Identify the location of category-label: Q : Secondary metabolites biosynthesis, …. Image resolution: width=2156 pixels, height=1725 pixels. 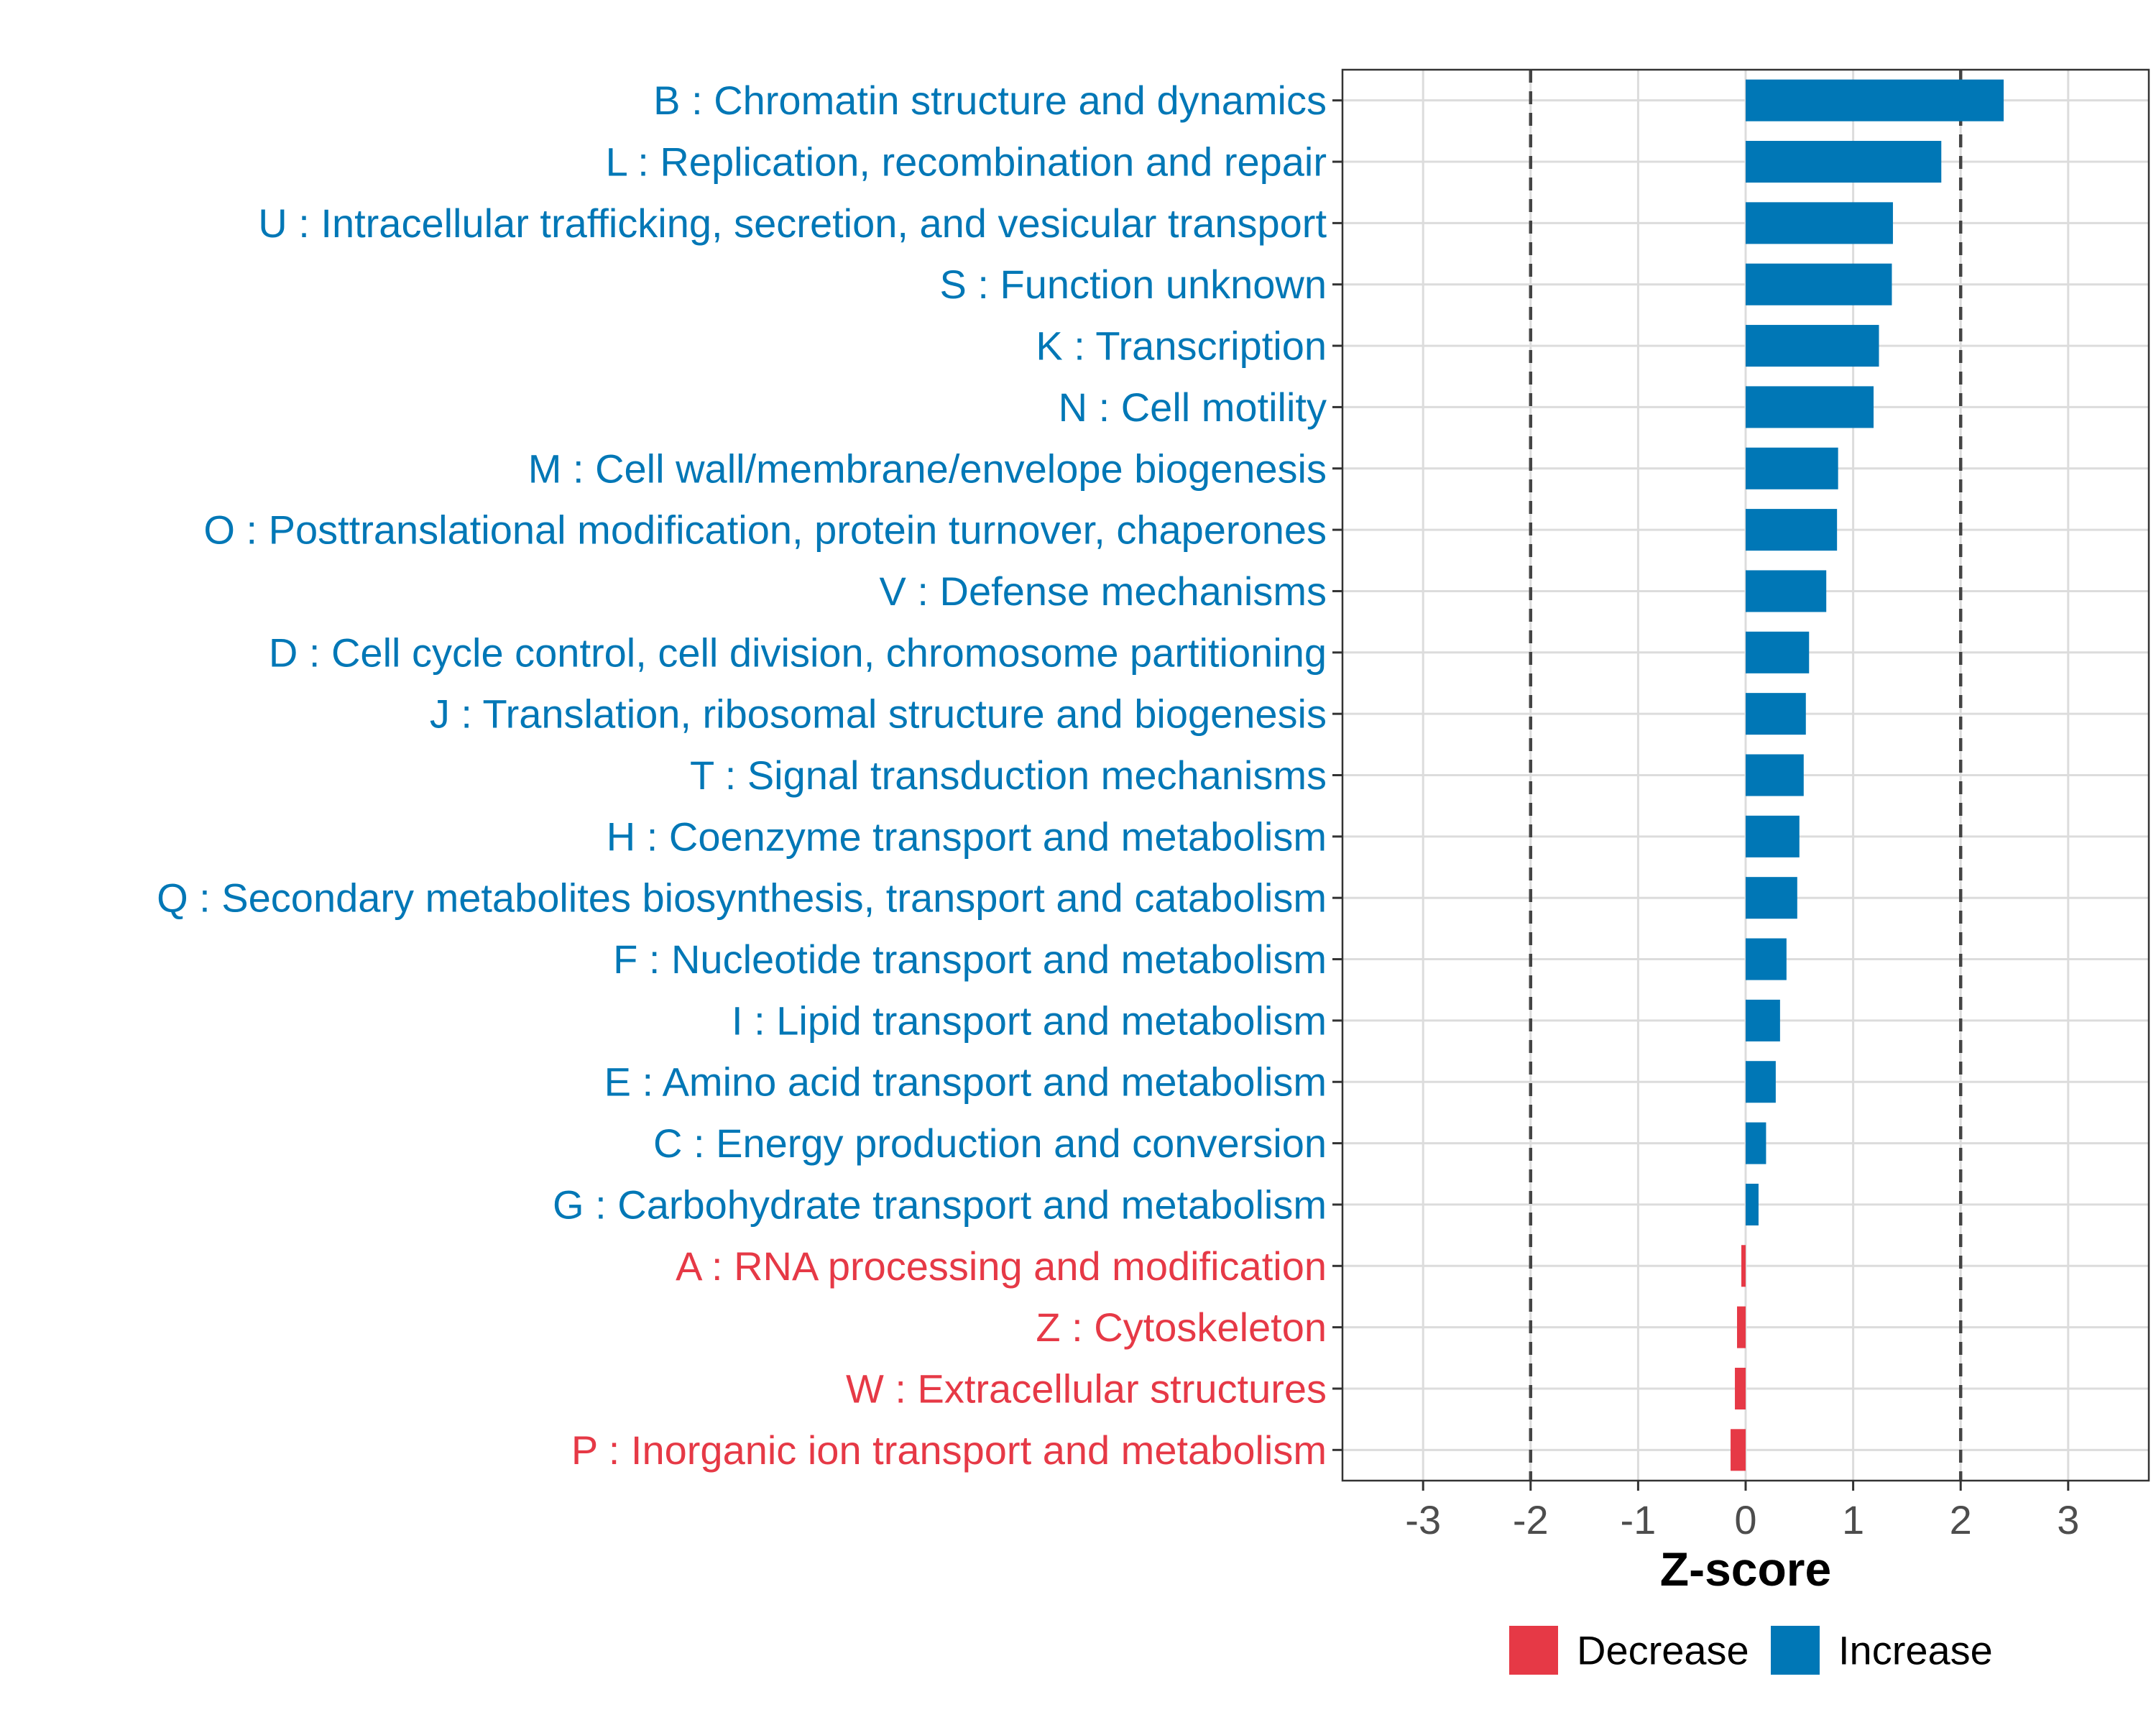
(742, 898).